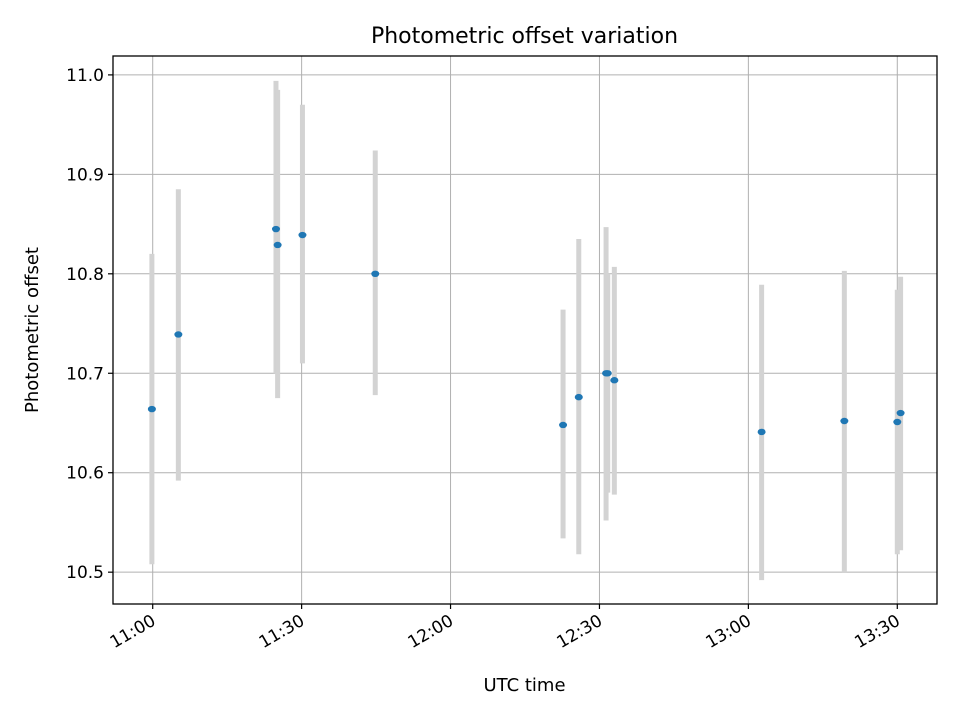 Image resolution: width=960 pixels, height=720 pixels. I want to click on x-axis-label: UTC time, so click(524, 685).